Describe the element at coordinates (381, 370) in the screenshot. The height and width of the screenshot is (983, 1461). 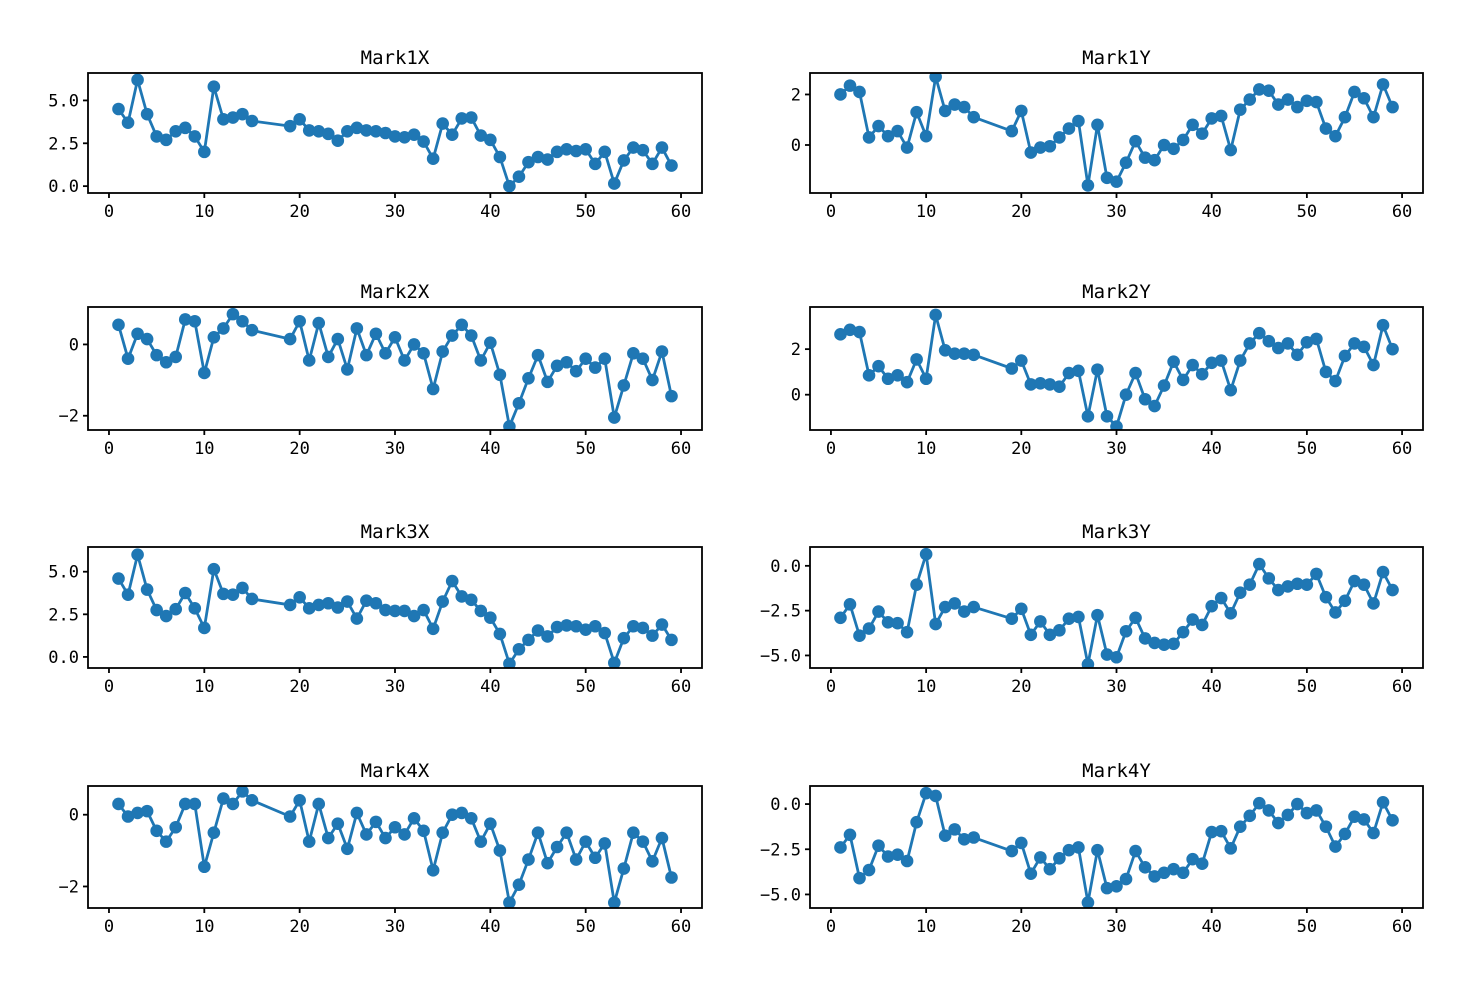
I see `subplot-mark2x: Mark2X 0 10 20 30 40 50 60 −2 0` at that location.